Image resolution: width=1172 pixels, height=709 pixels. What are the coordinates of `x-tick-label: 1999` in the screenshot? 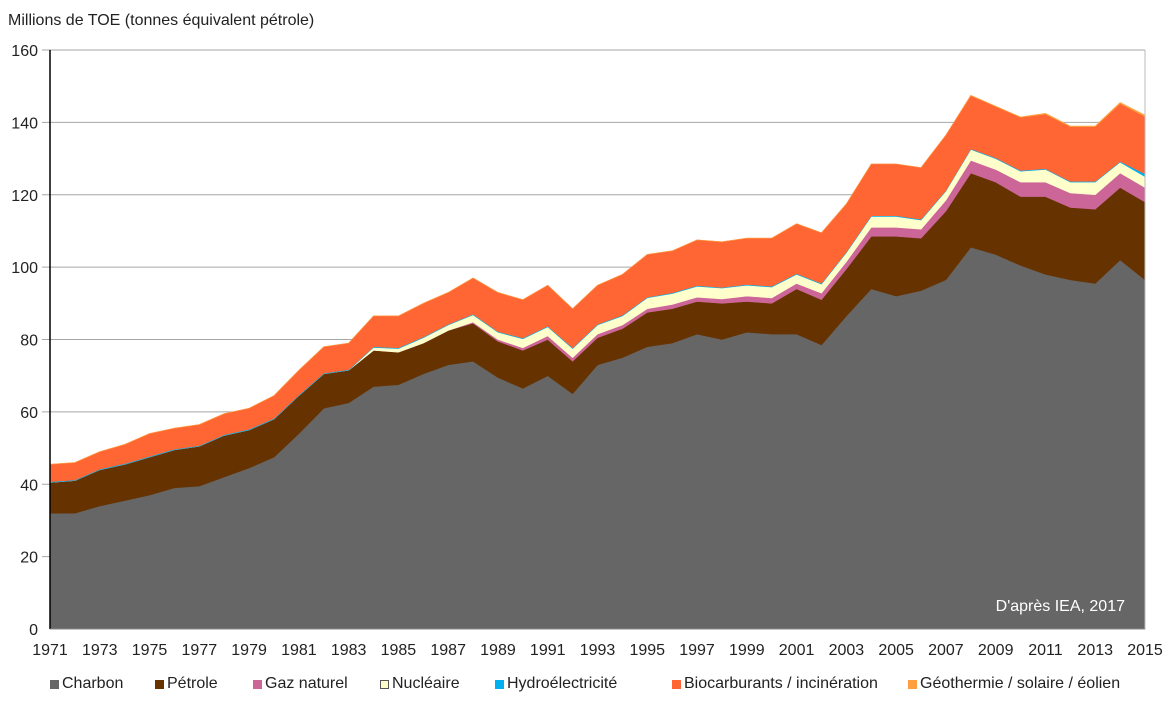 It's located at (747, 650).